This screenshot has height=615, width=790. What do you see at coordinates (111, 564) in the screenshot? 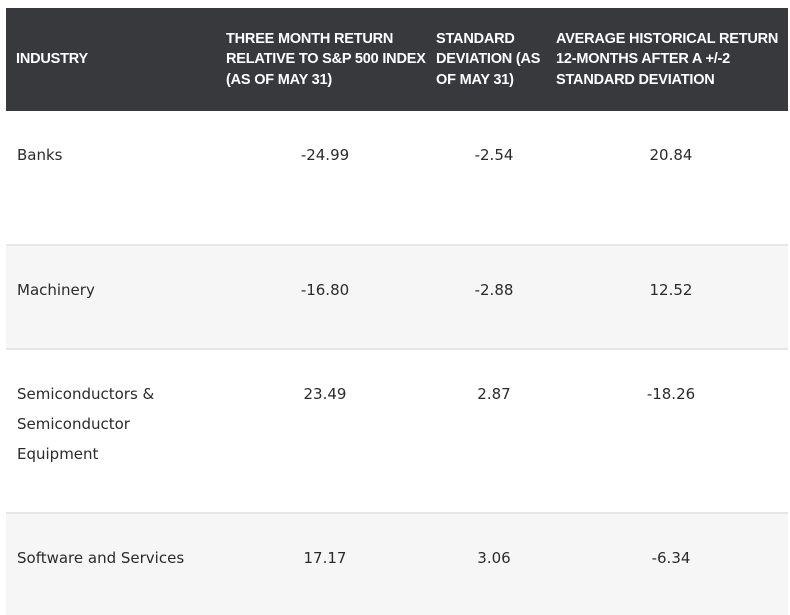
I see `cell-industry: Software and Services` at bounding box center [111, 564].